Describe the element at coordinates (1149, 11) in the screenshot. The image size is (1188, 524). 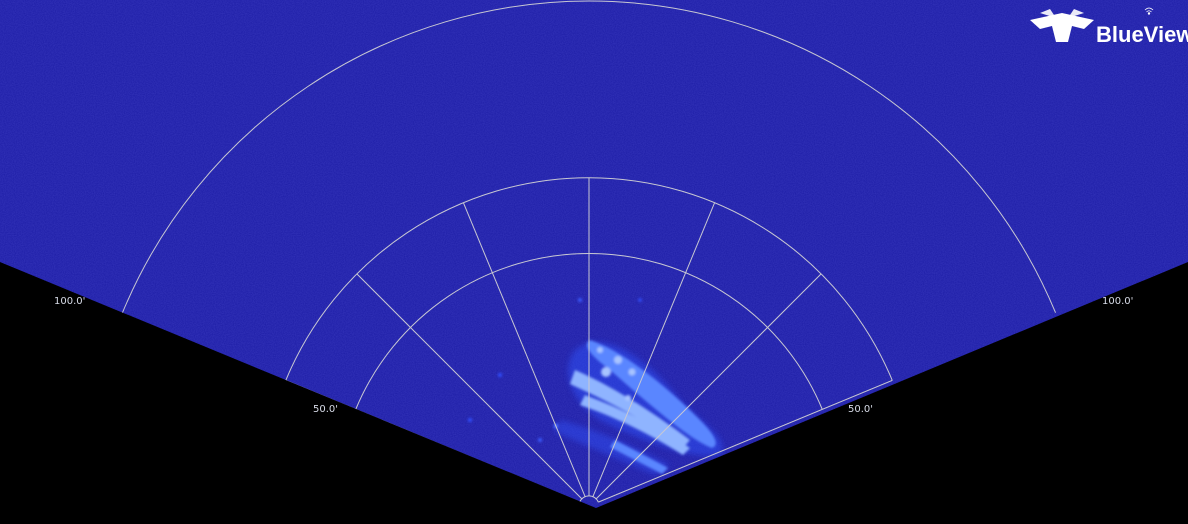
I see `wifi-icon` at that location.